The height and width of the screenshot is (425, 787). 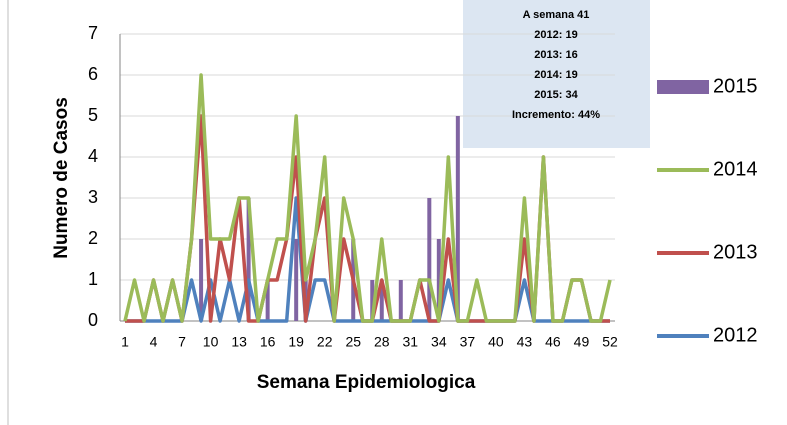 I want to click on x-axis-title: Semana Epidemiologica, so click(x=366, y=382).